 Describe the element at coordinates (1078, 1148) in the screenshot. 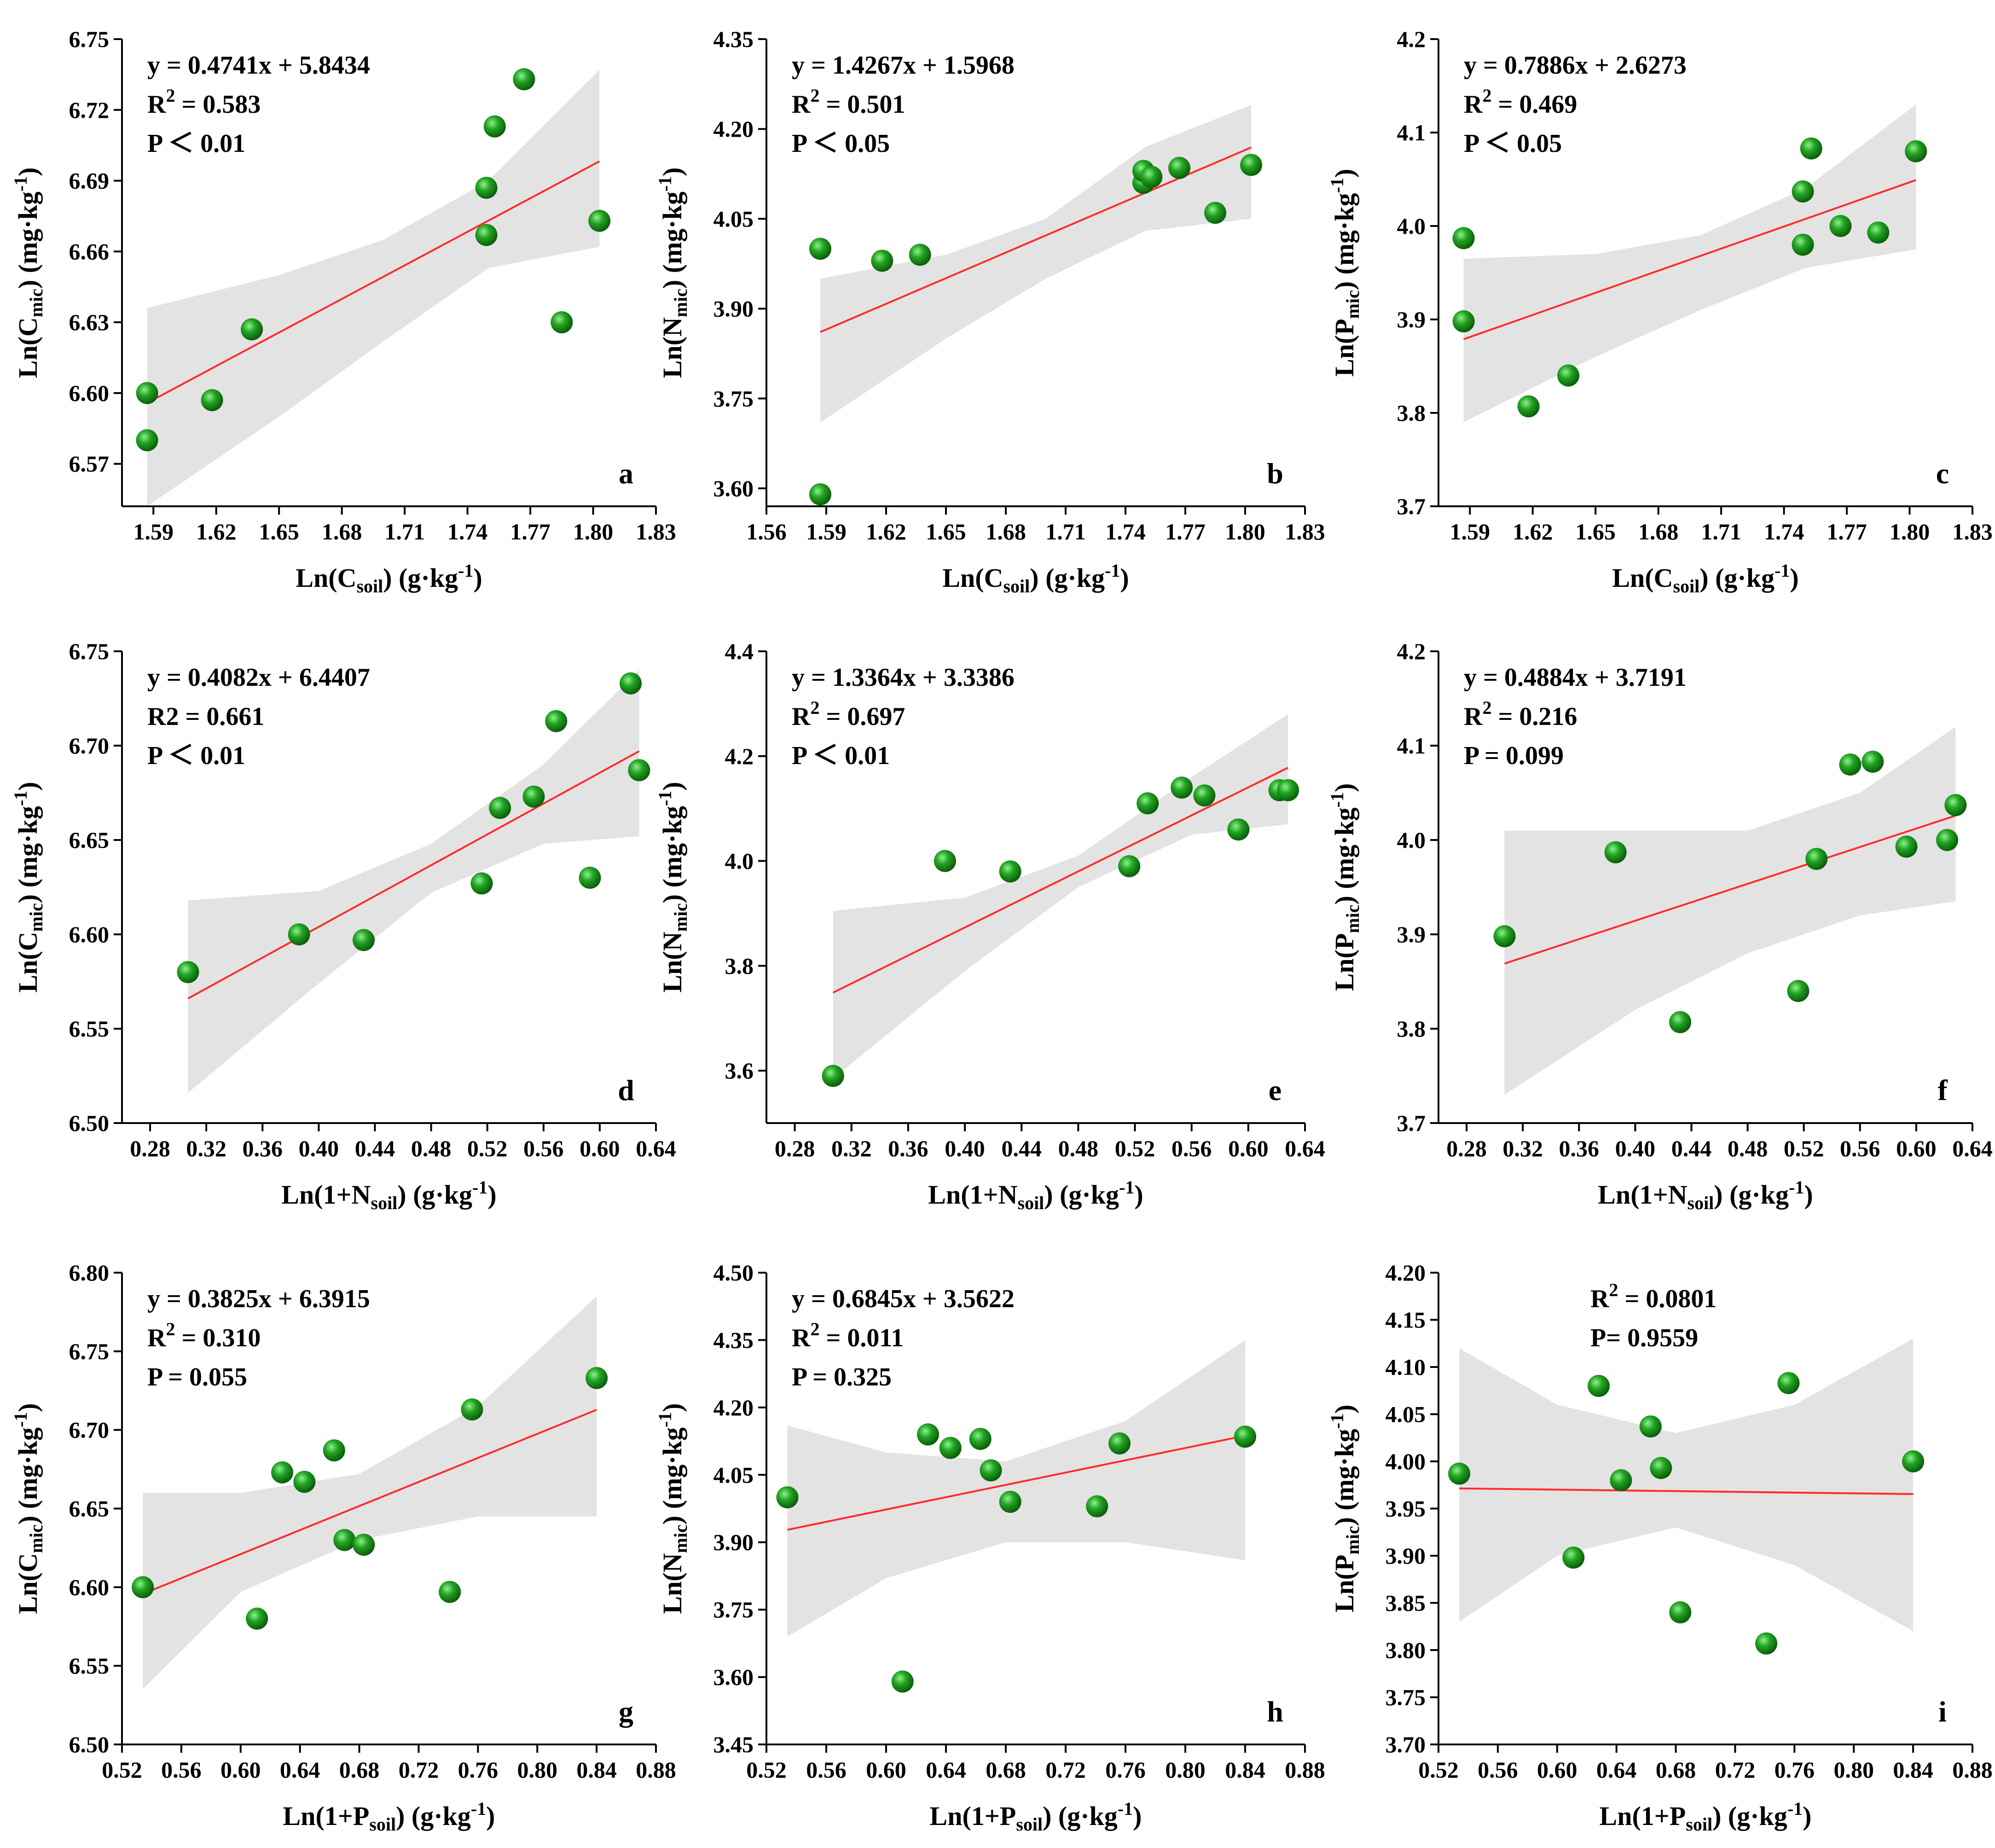

I see `x-tick-label: 0.48` at that location.